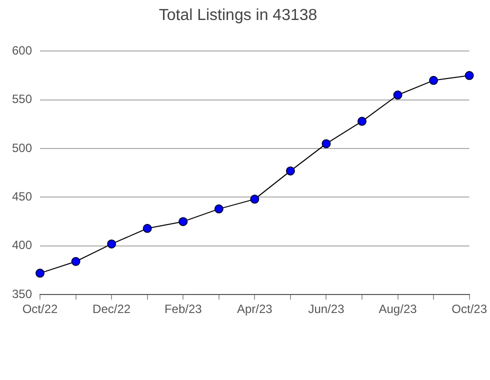 The image size is (490, 380). Describe the element at coordinates (22, 293) in the screenshot. I see `y-tick-label: 350` at that location.